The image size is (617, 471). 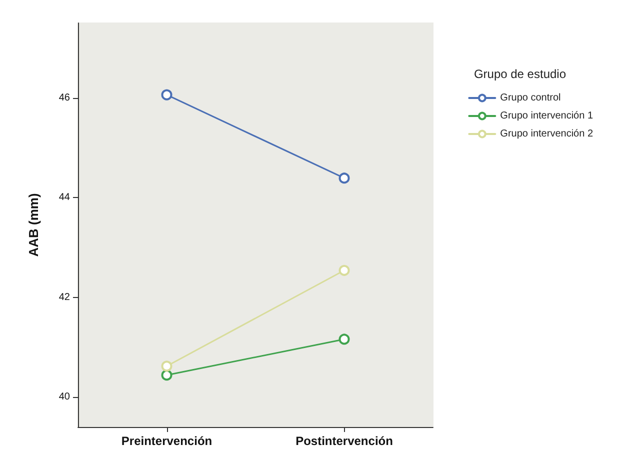 What do you see at coordinates (64, 397) in the screenshot?
I see `y-tick-label: 40` at bounding box center [64, 397].